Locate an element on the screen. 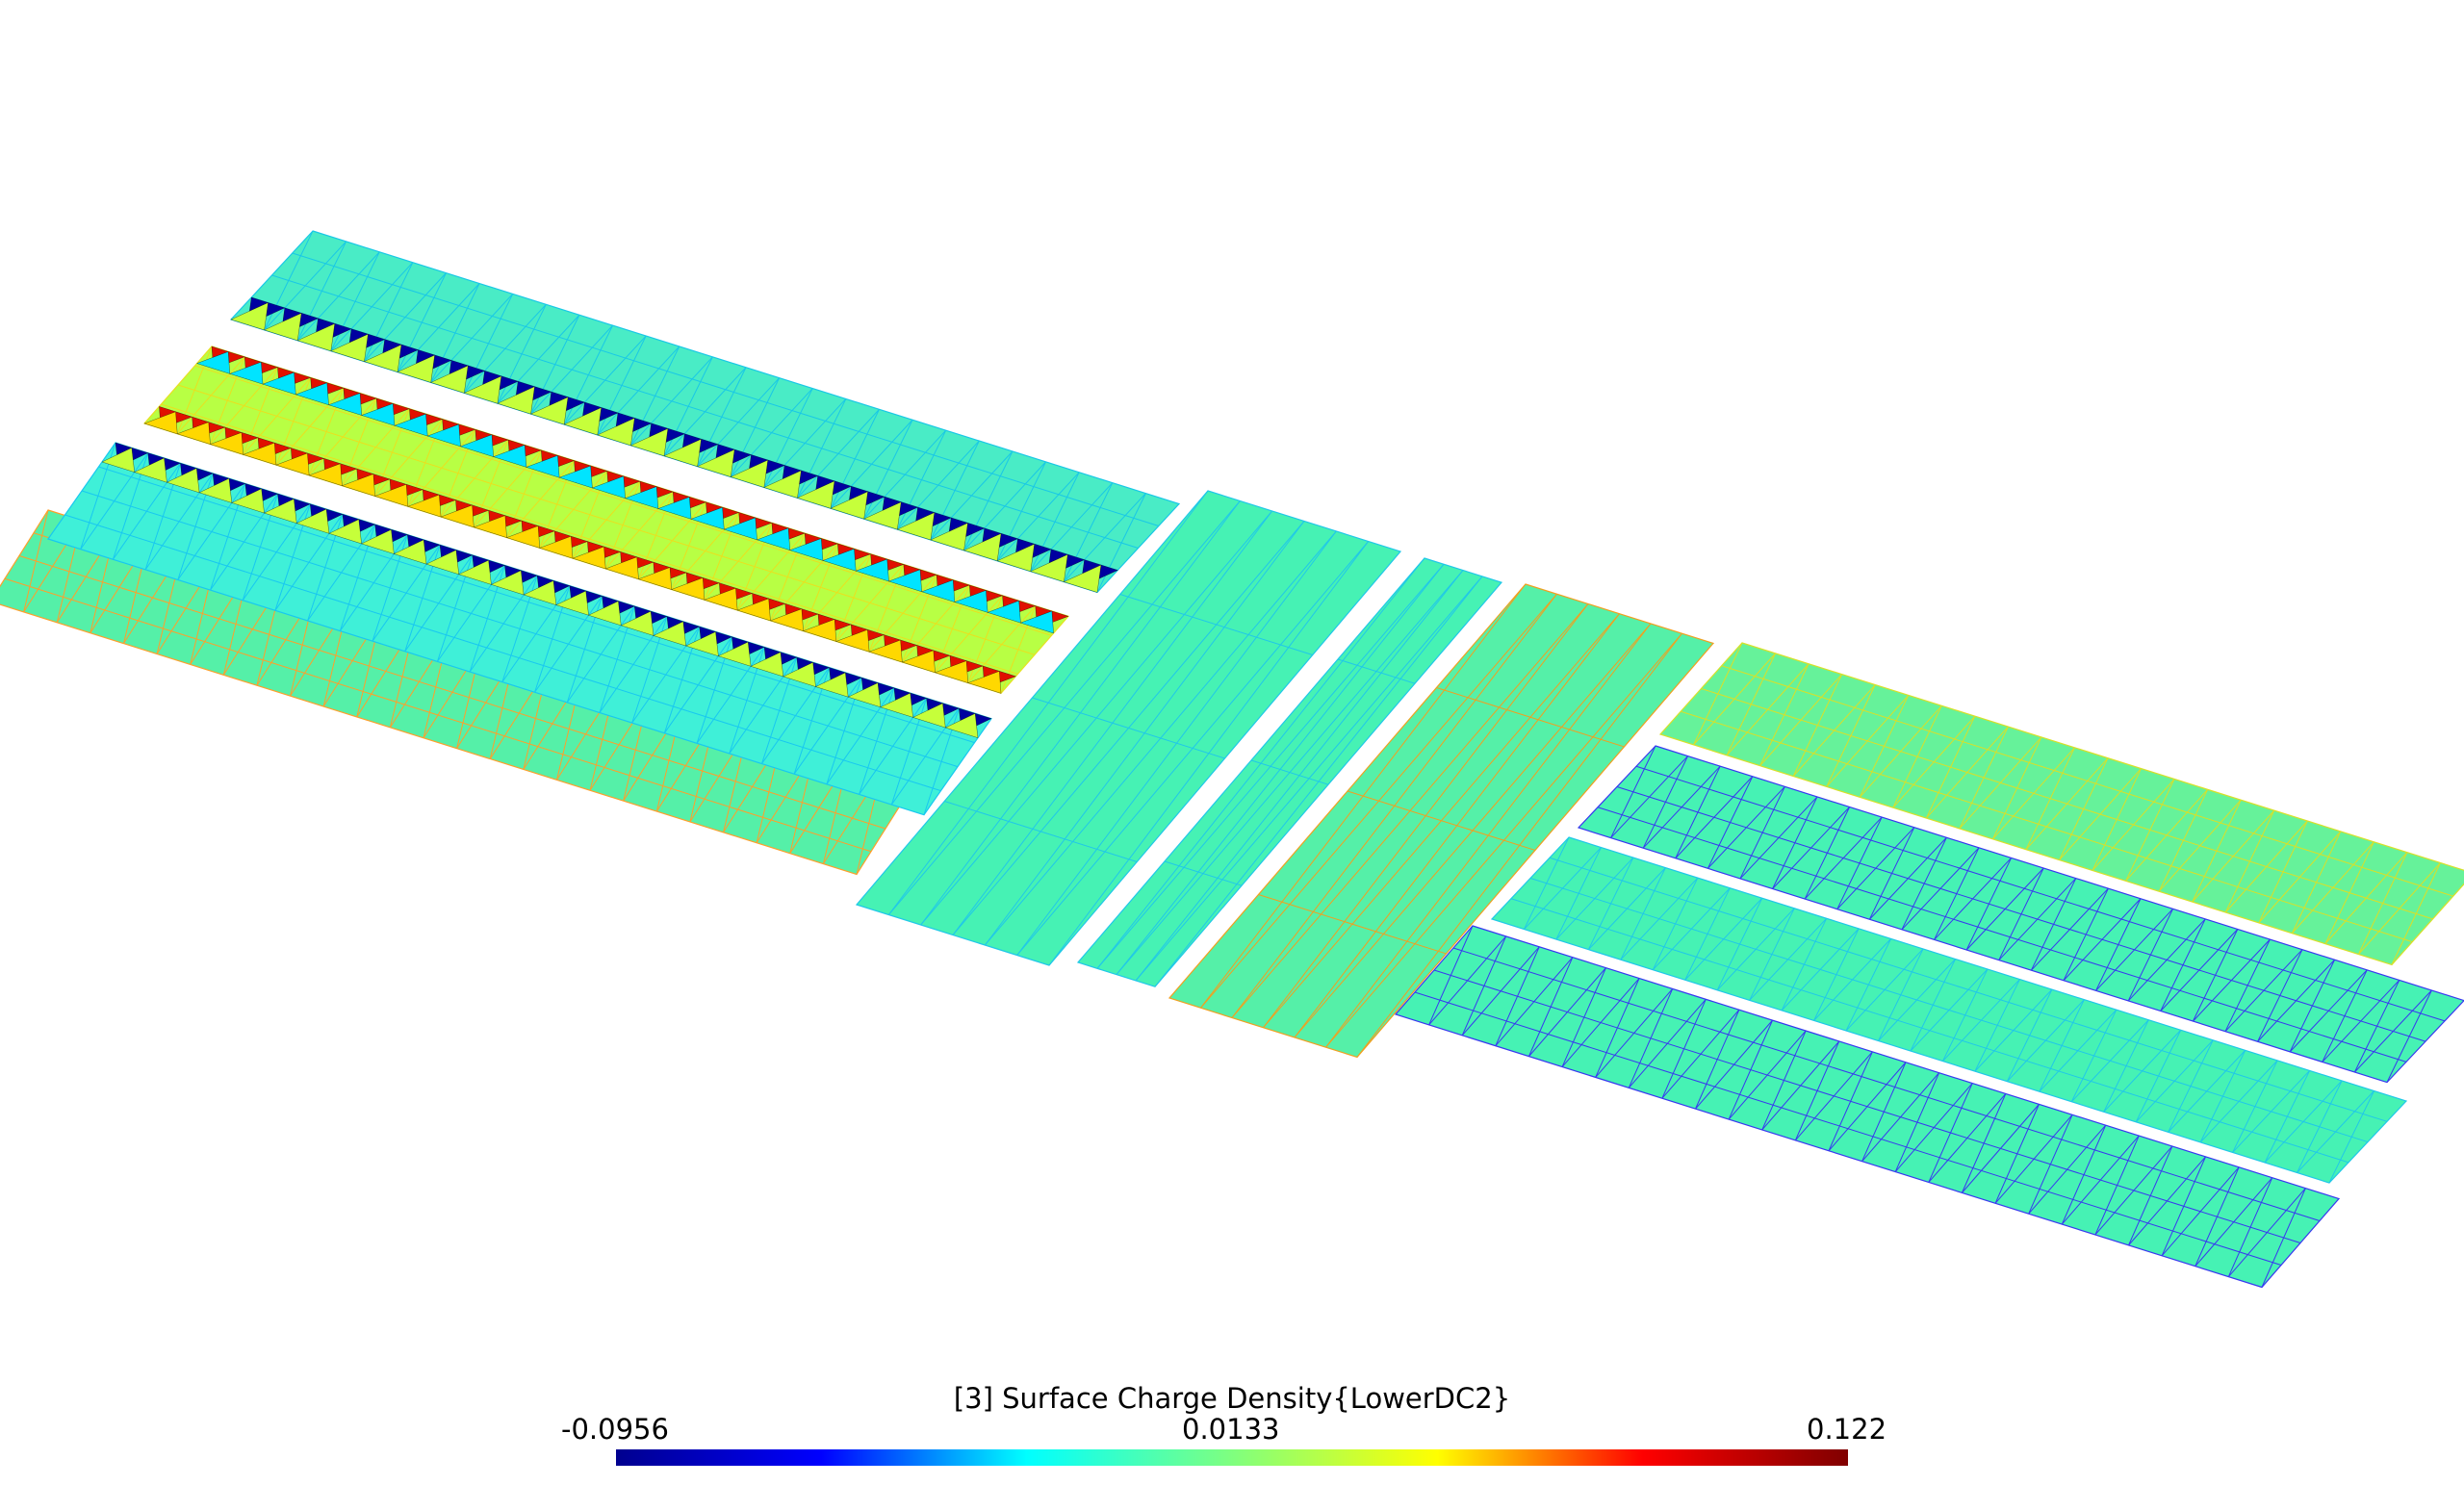  colorbar-title: [3] Surface Charge Density{LowerDC2} is located at coordinates (1232, 1398).